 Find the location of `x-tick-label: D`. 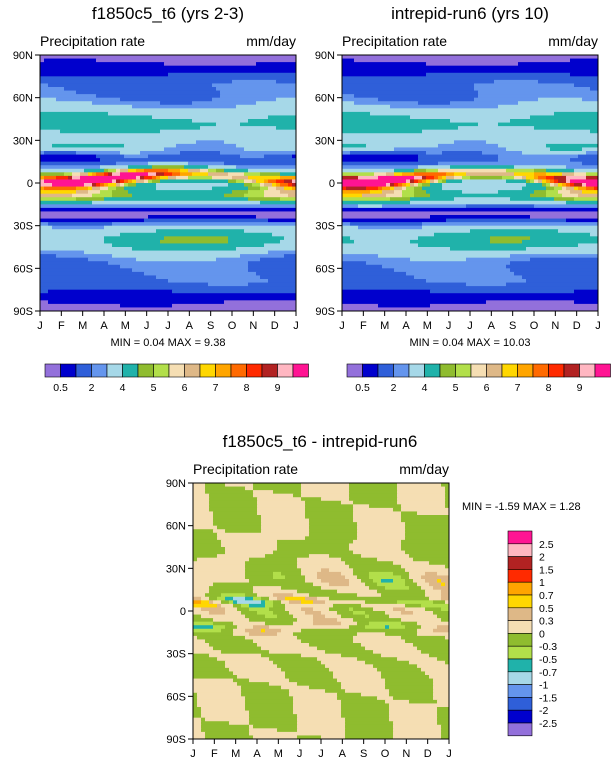

x-tick-label: D is located at coordinates (275, 326).